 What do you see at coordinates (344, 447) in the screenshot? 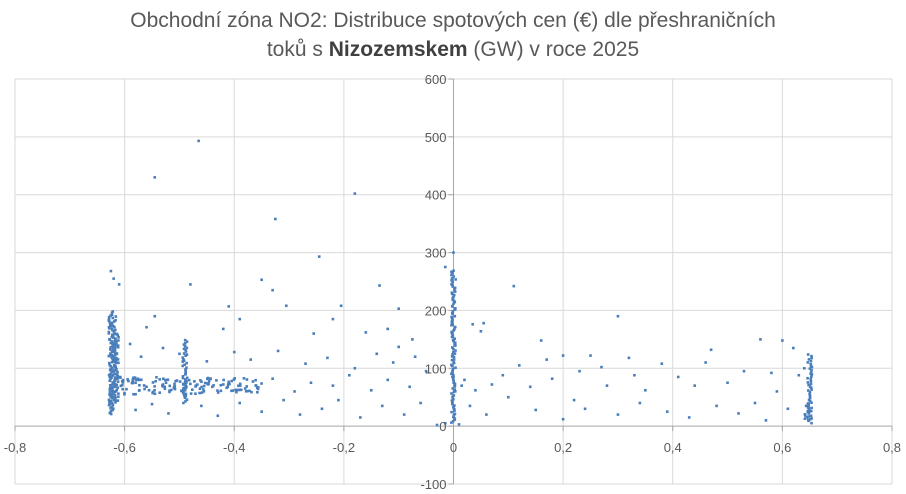
I see `x-tick-label: -0,2` at bounding box center [344, 447].